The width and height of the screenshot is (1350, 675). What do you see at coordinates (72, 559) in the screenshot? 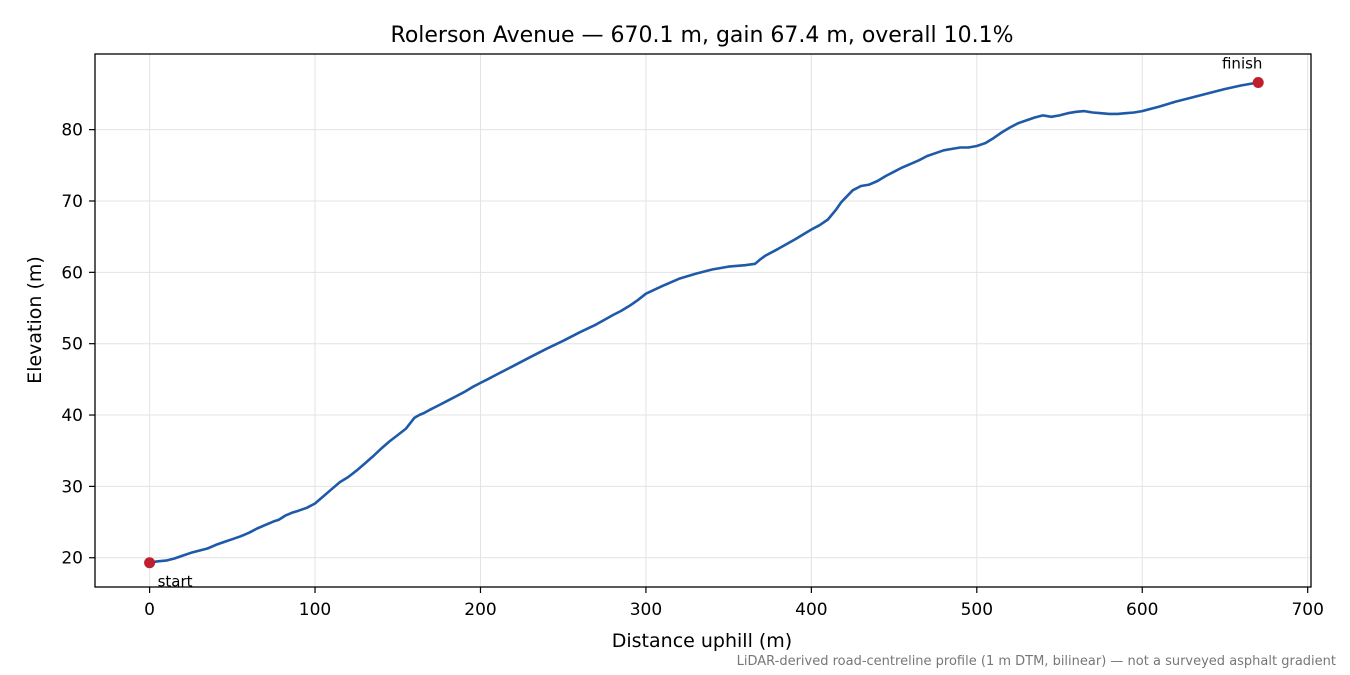
I see `y-tick-label: 20` at bounding box center [72, 559].